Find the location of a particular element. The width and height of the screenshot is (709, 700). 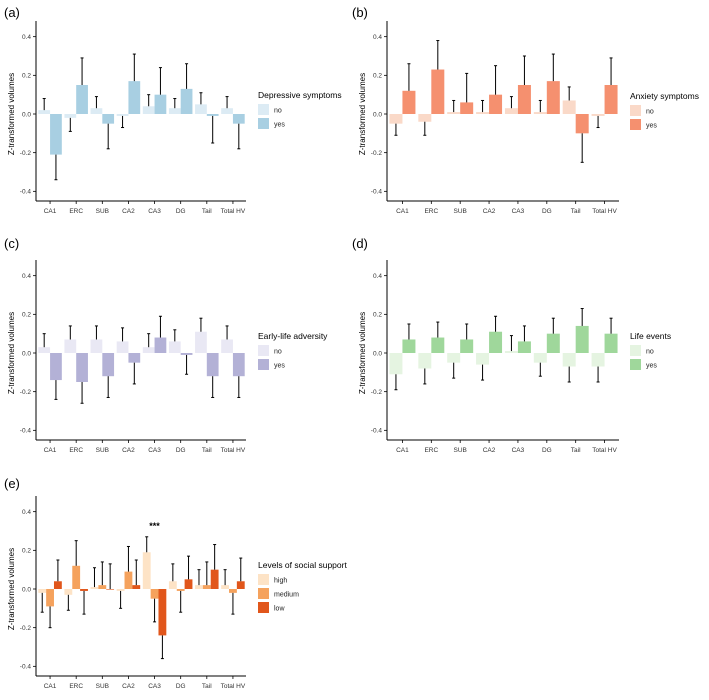

legend: Early-life adversity no yes is located at coordinates (293, 350).